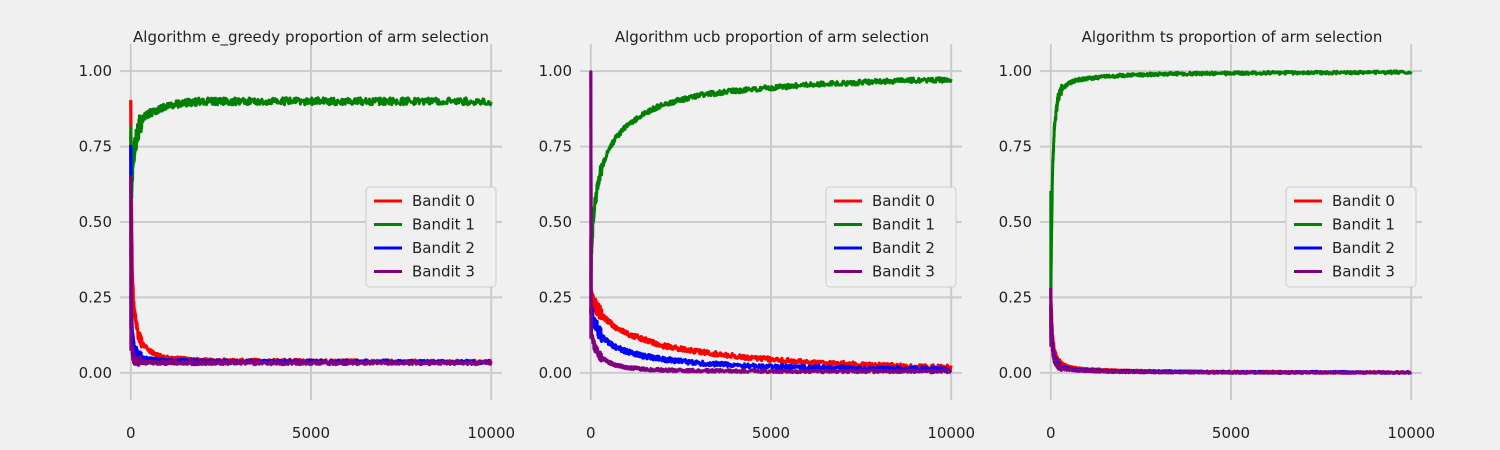 Image resolution: width=1500 pixels, height=450 pixels. I want to click on chart-title: Algorithm ts proportion of arm selection, so click(1232, 37).